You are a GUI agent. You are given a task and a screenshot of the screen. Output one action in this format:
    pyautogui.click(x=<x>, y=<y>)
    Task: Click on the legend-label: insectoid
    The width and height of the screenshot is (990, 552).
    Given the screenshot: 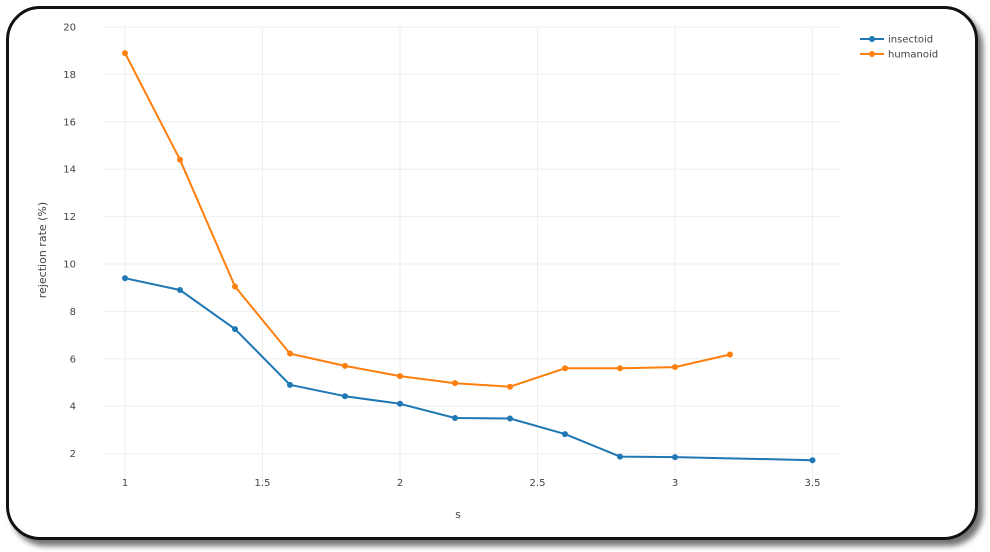 What is the action you would take?
    pyautogui.click(x=910, y=40)
    